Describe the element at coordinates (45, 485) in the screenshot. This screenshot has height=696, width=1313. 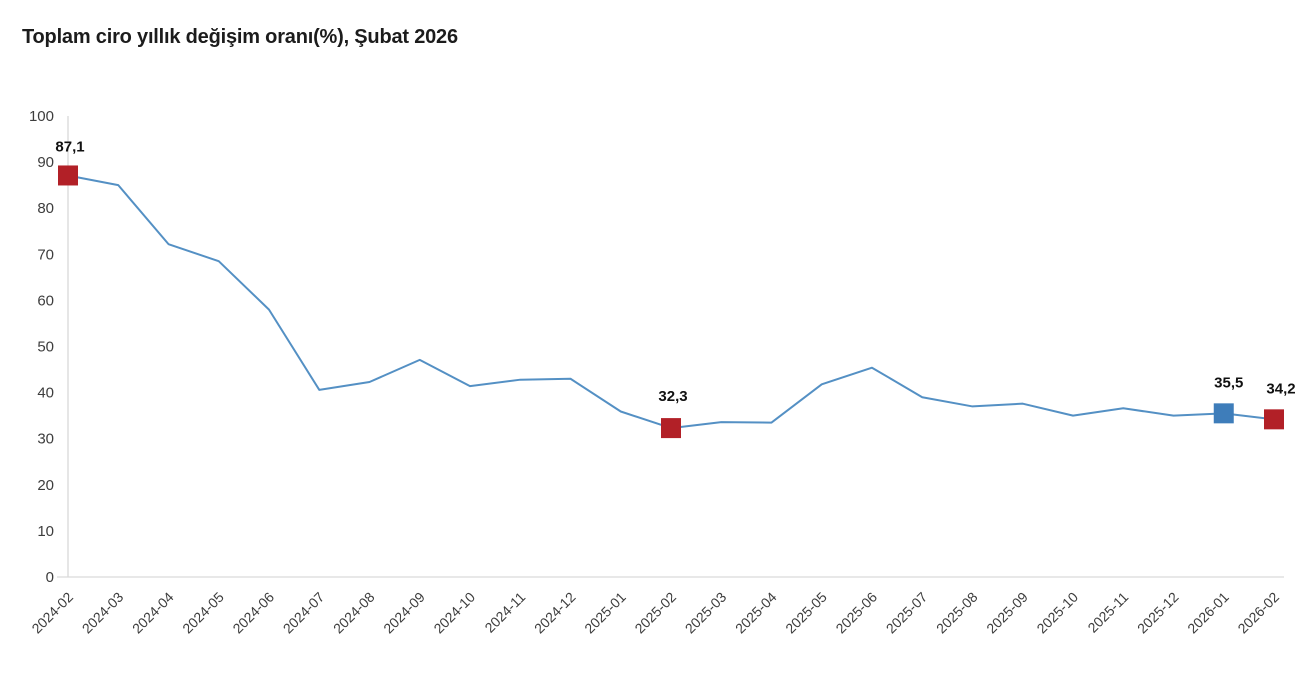
I see `y-tick-label: 20` at that location.